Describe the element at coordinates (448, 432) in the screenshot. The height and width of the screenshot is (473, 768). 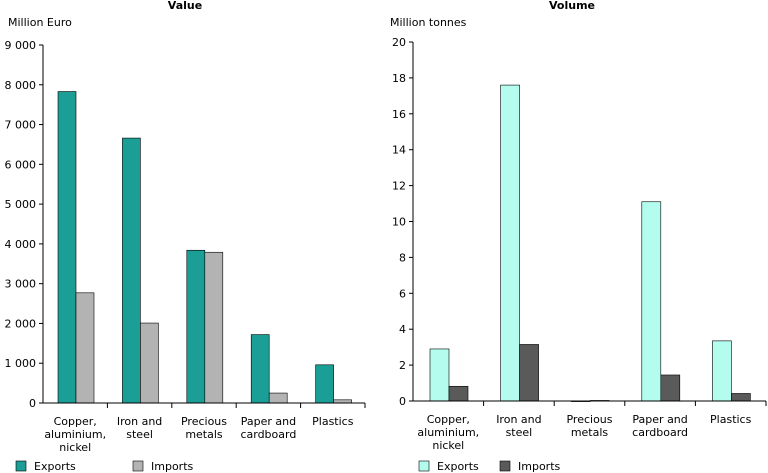
I see `volume-category-label: aluminium,` at that location.